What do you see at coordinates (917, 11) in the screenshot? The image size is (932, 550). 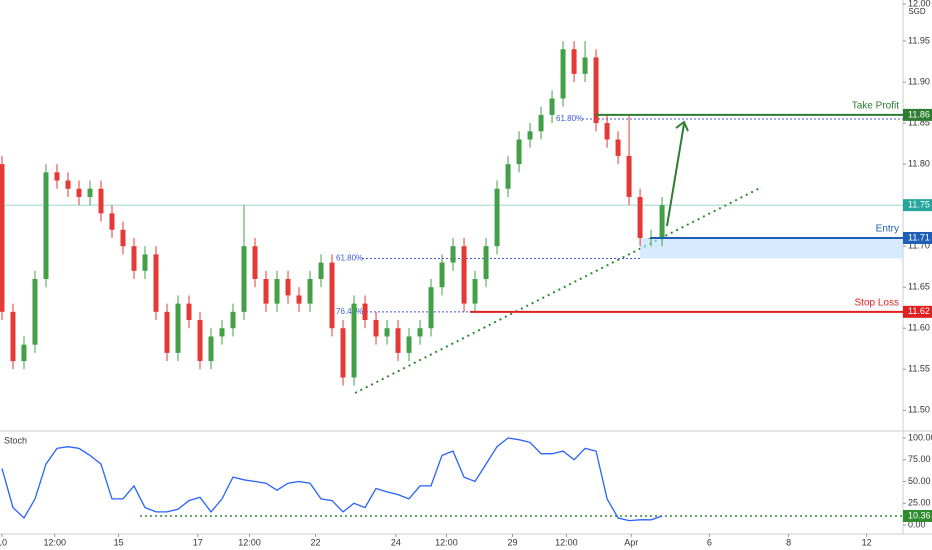 I see `currency: SGD` at bounding box center [917, 11].